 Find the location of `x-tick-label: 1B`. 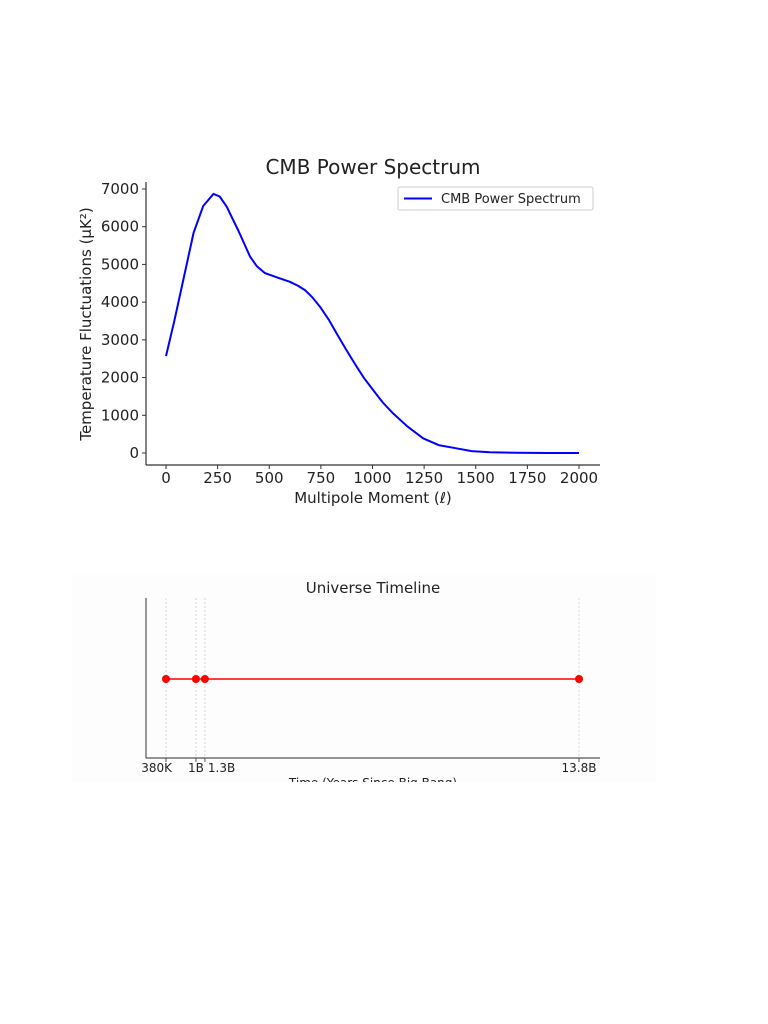

x-tick-label: 1B is located at coordinates (196, 768).